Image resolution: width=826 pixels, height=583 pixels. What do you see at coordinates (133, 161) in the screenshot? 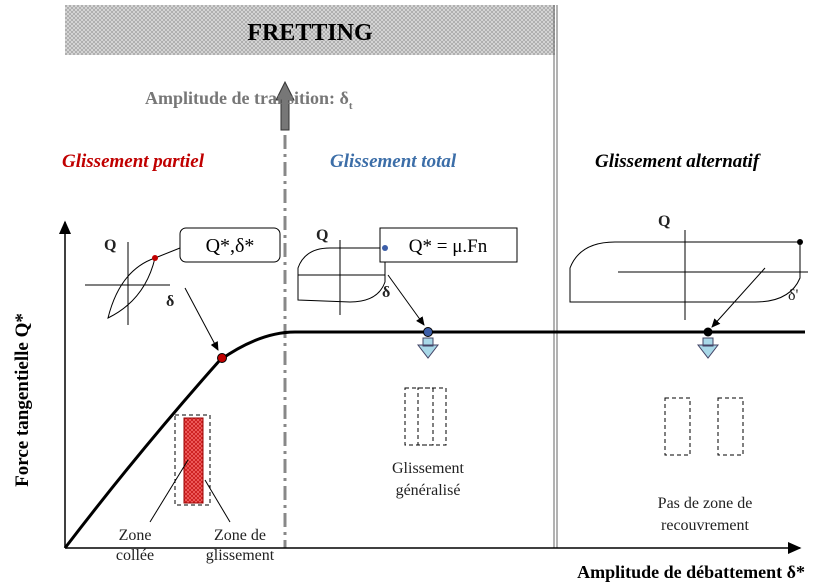
I see `regime-partial: Glissement partiel` at bounding box center [133, 161].